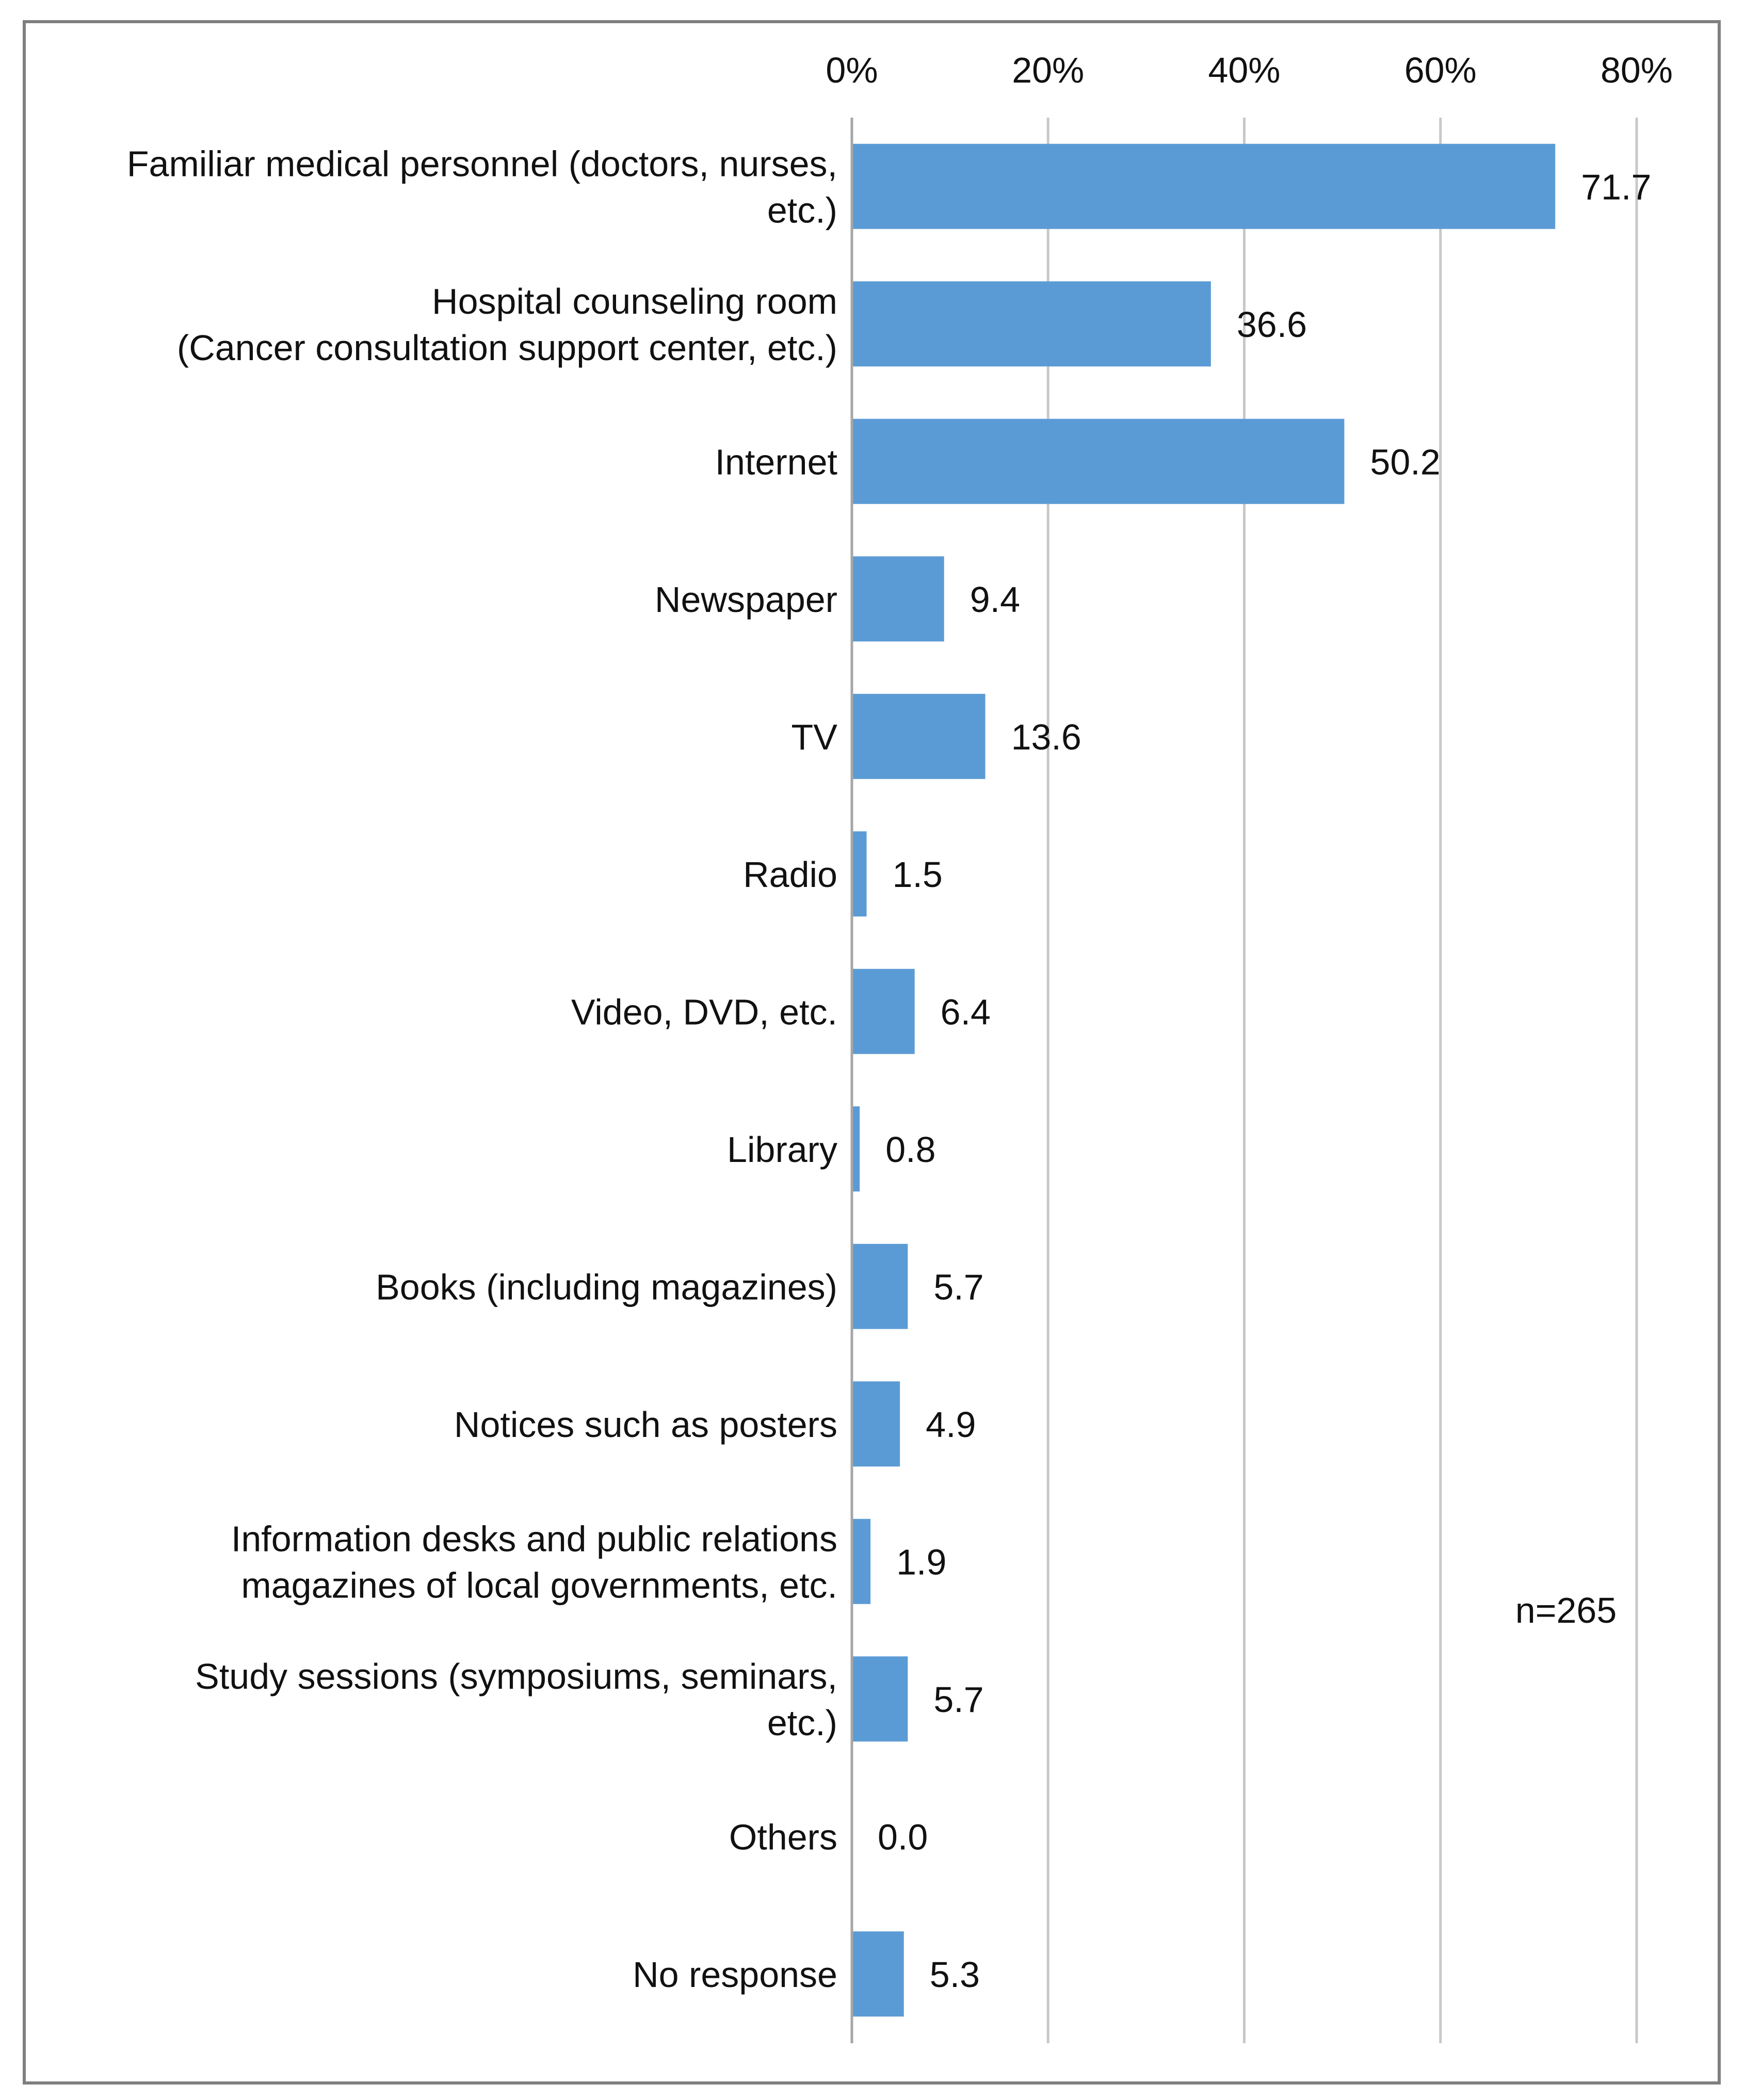 The height and width of the screenshot is (2100, 1745). What do you see at coordinates (903, 1837) in the screenshot?
I see `data-label: 0.0` at bounding box center [903, 1837].